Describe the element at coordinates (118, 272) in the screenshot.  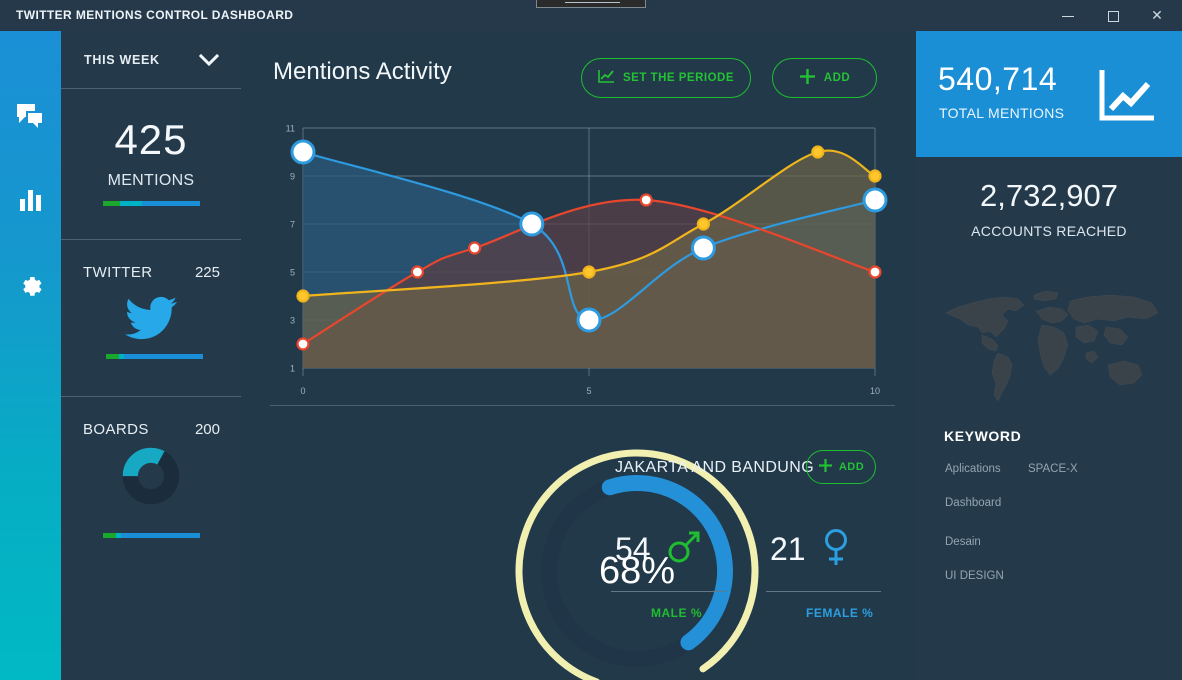
I see `twitter-label: TWITTER` at that location.